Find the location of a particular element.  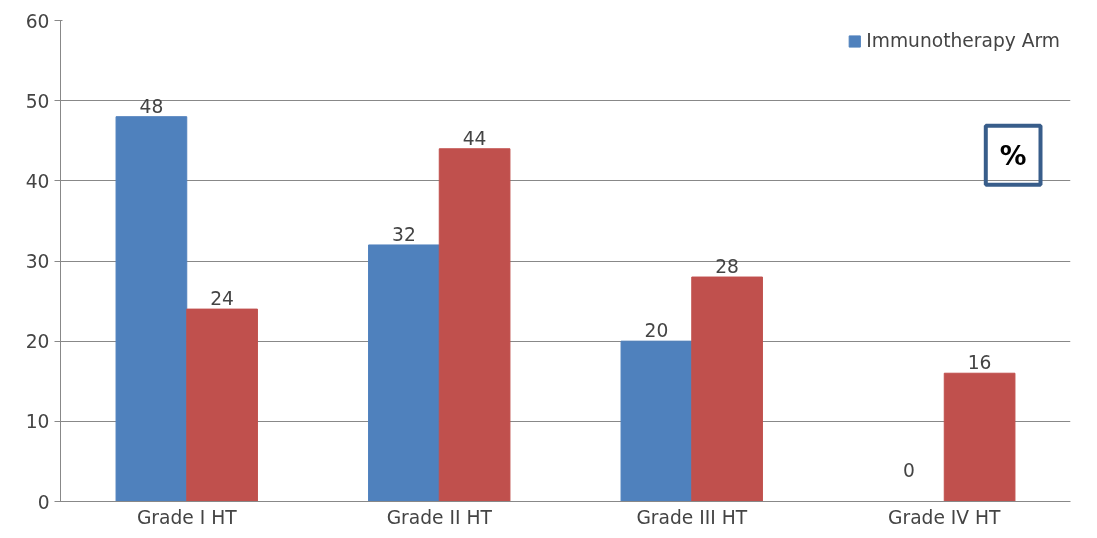

annotation: % is located at coordinates (1013, 155).